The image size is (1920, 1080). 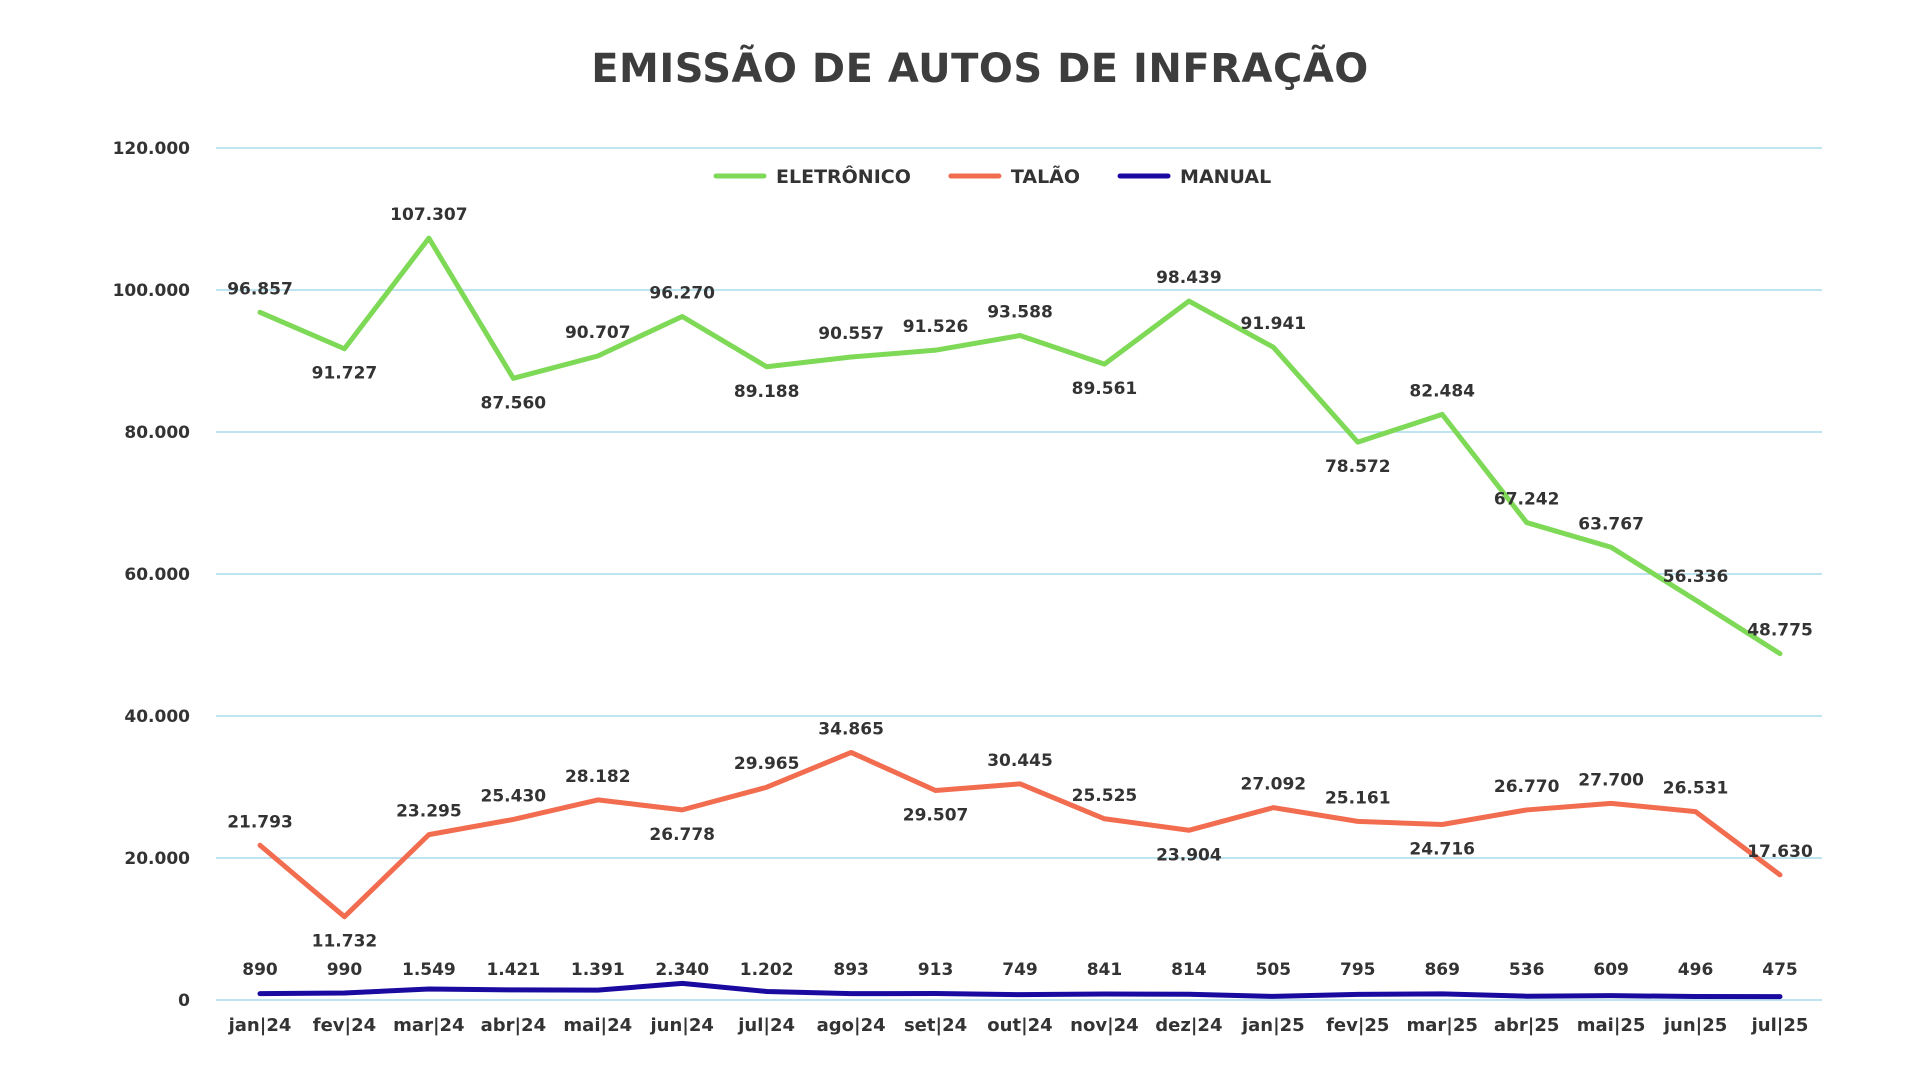 I want to click on data-label-manual: 1.421, so click(x=513, y=970).